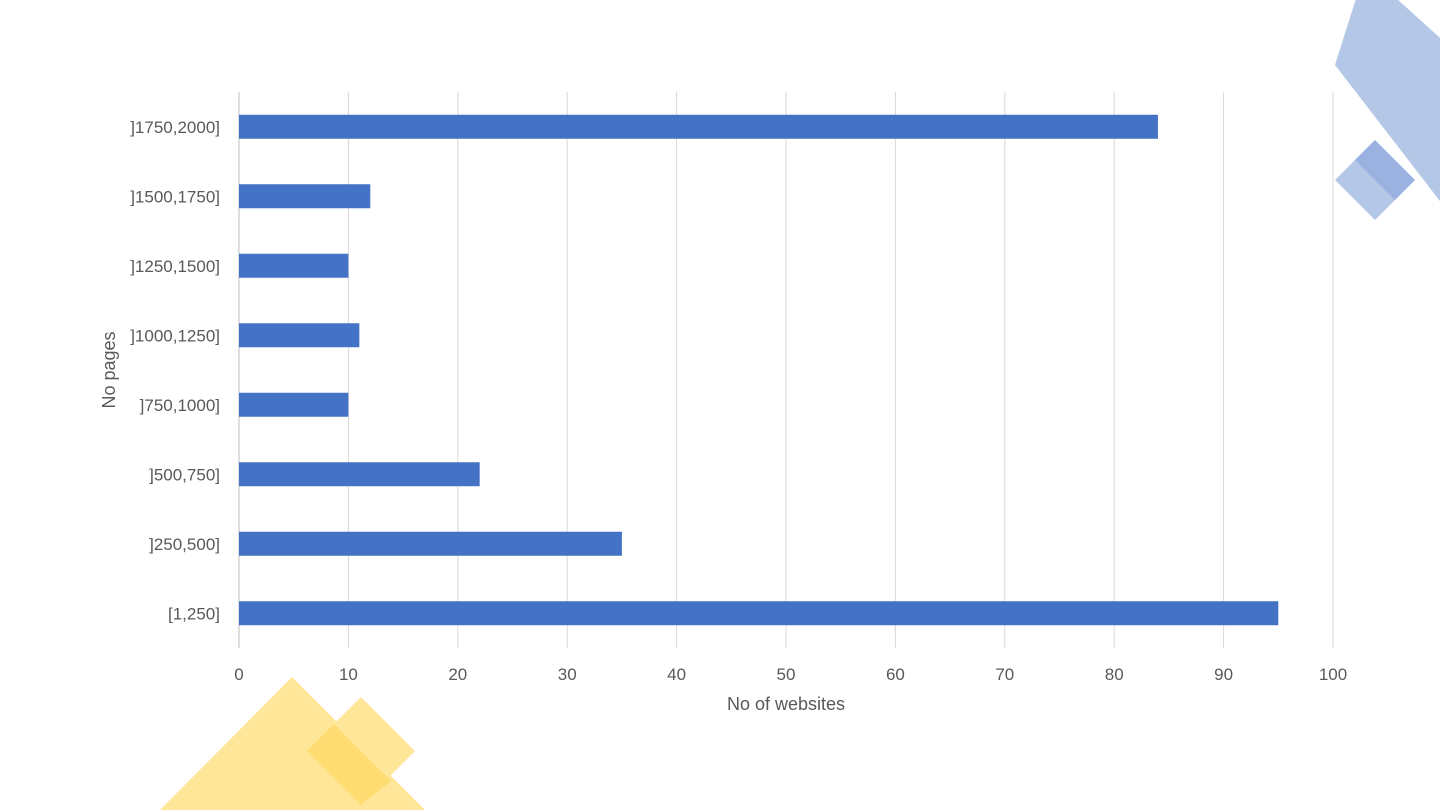  Describe the element at coordinates (1387, 101) in the screenshot. I see `blue-diamond-large` at that location.